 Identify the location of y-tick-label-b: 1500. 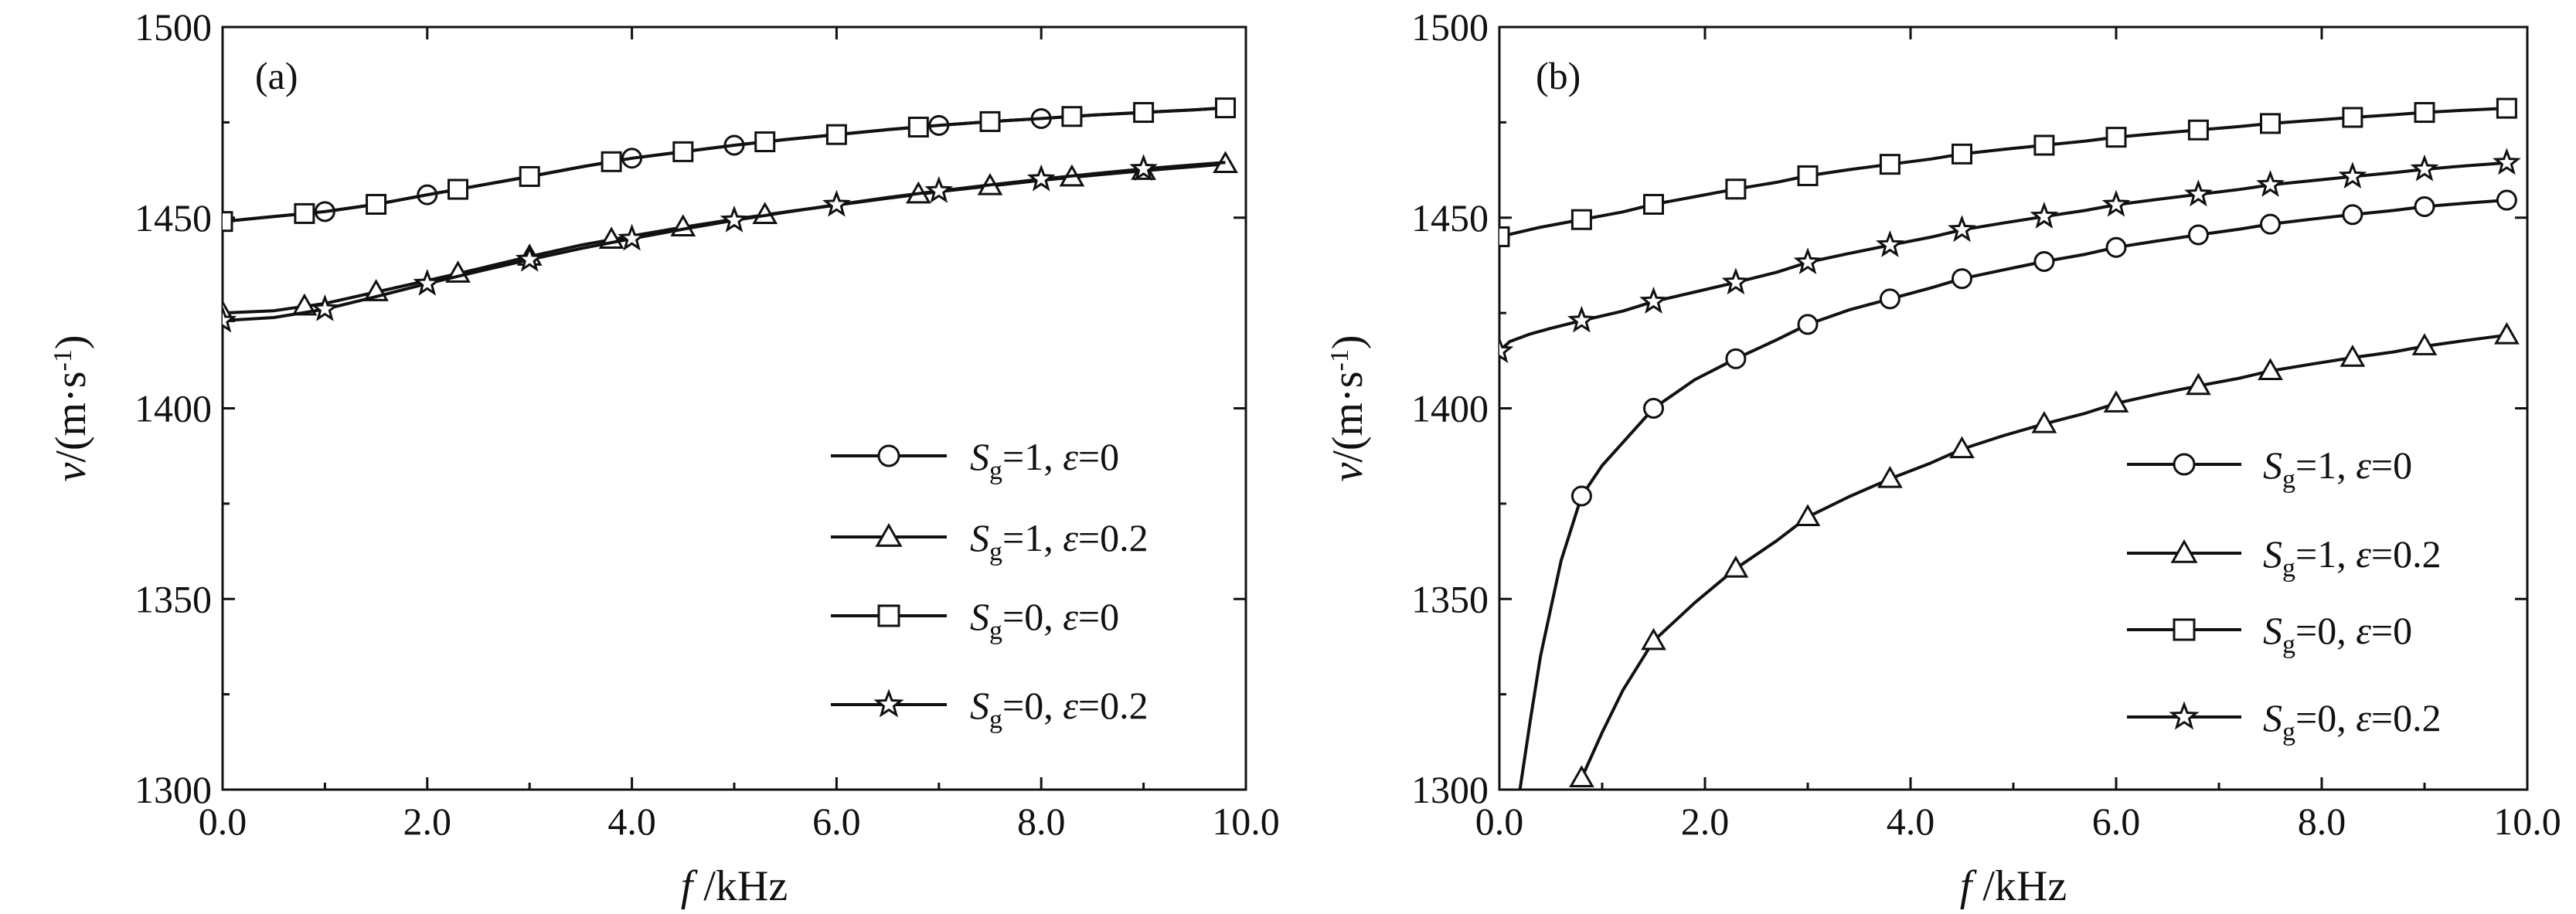
(1450, 27).